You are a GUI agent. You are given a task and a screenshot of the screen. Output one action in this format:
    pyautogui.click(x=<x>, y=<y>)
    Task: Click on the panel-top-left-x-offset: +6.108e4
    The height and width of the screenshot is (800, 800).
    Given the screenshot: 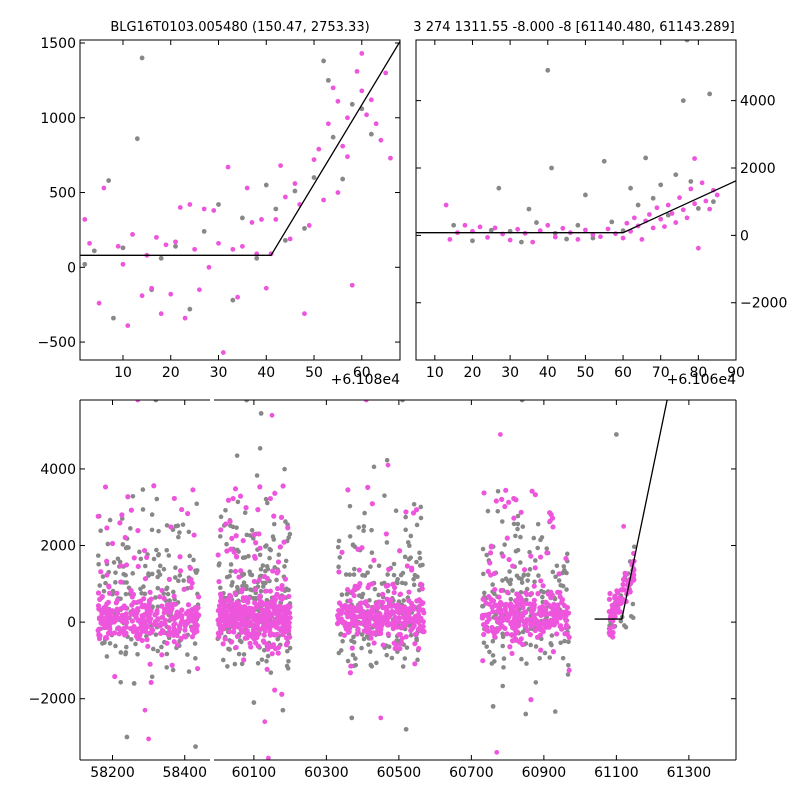 What is the action you would take?
    pyautogui.click(x=365, y=380)
    